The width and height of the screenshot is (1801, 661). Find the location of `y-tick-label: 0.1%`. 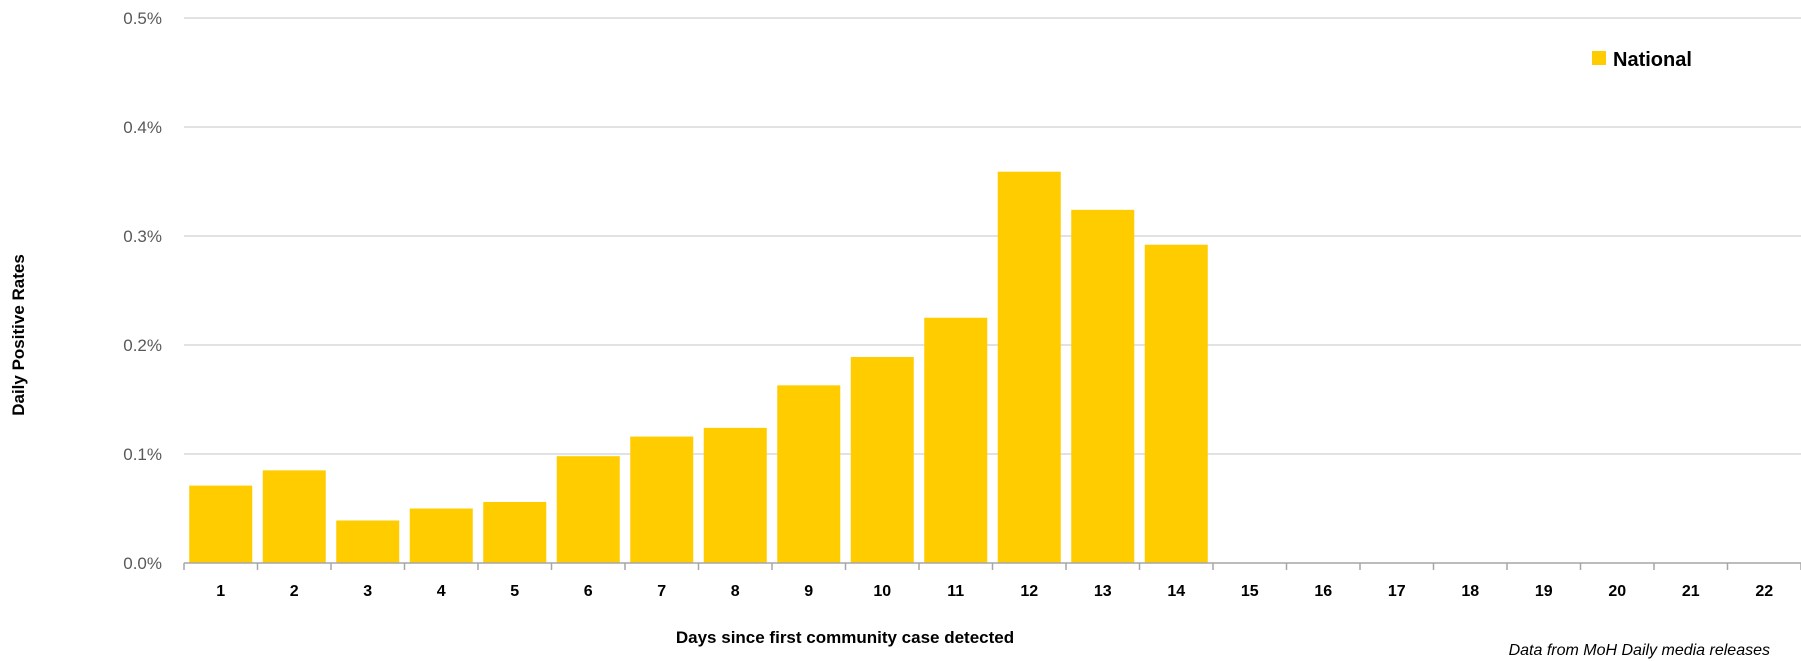

y-tick-label: 0.1% is located at coordinates (142, 454).